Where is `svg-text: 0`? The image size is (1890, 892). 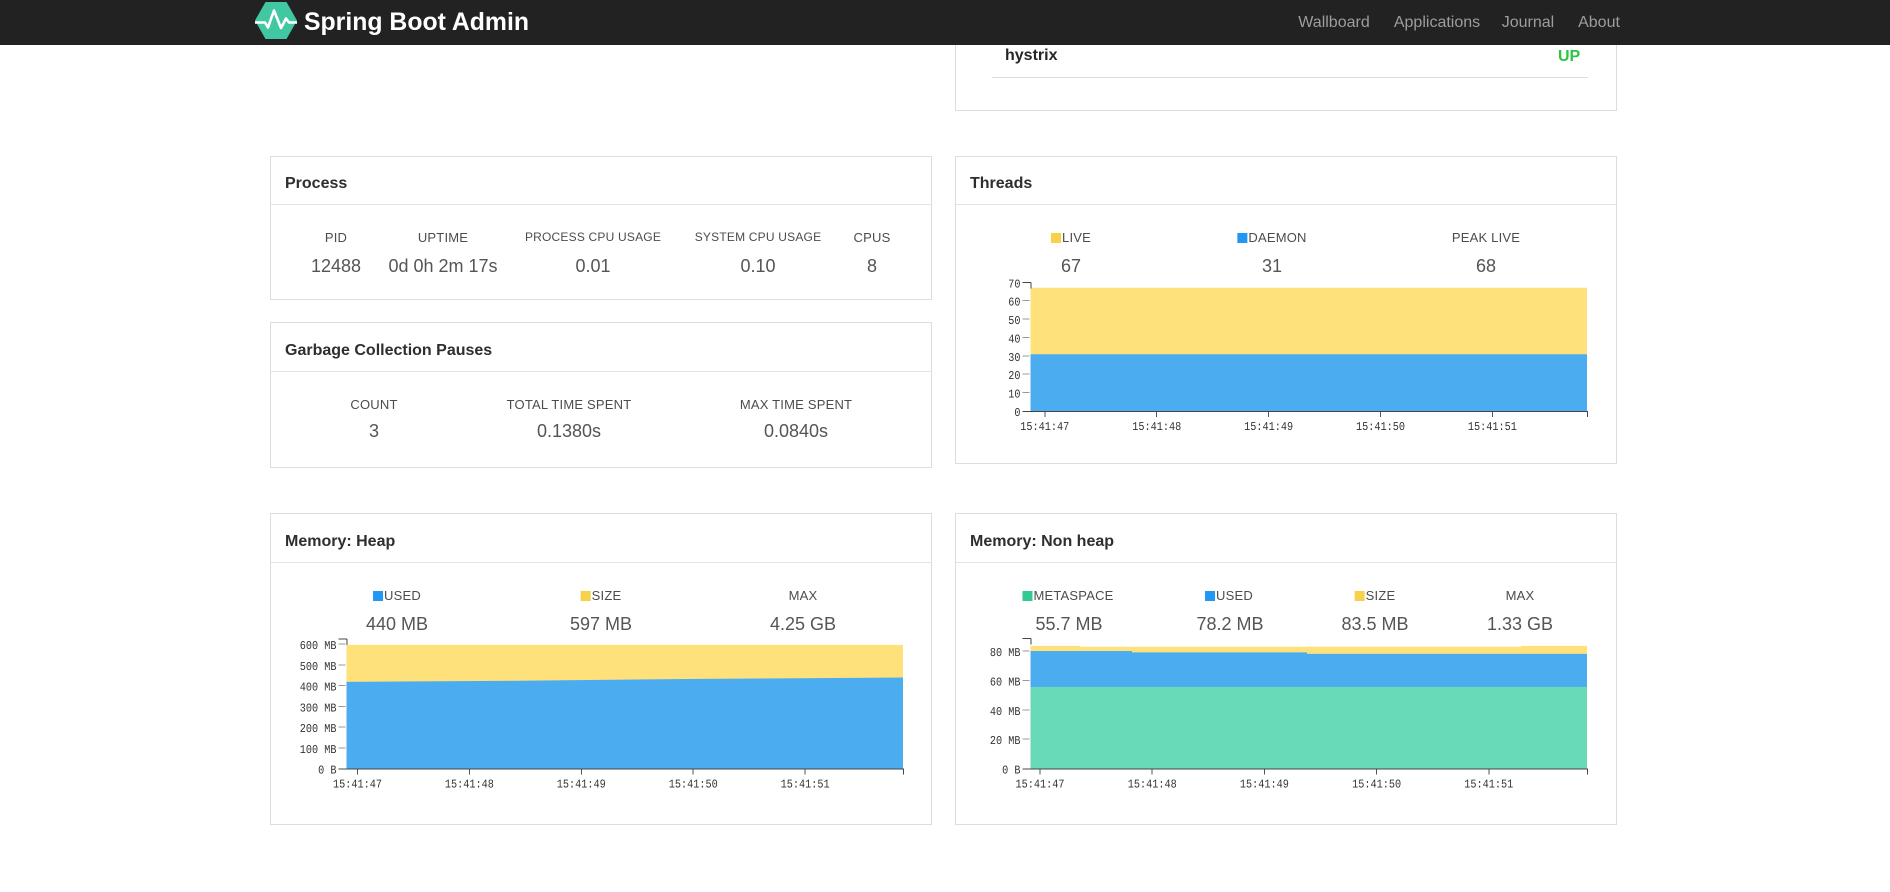
svg-text: 0 is located at coordinates (1017, 413).